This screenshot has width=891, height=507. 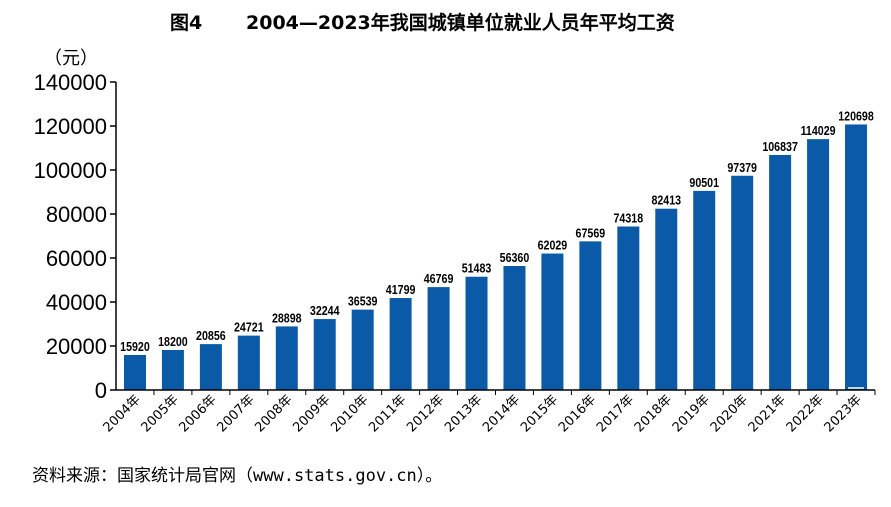 I want to click on x-tick-label: 2019年, so click(x=691, y=413).